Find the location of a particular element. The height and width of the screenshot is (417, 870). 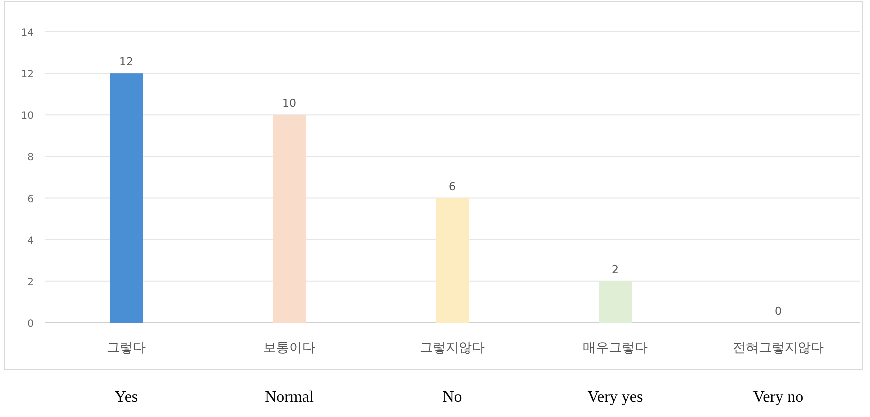

y-tick-label: 12 is located at coordinates (27, 75).